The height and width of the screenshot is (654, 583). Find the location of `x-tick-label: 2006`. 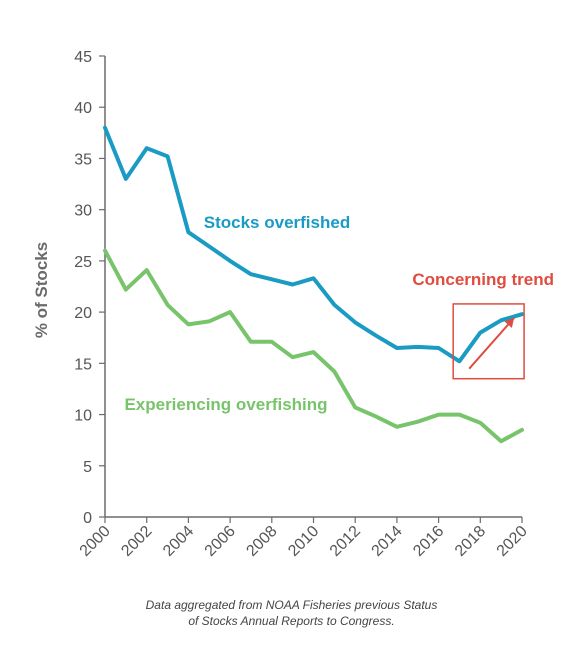

x-tick-label: 2006 is located at coordinates (220, 541).